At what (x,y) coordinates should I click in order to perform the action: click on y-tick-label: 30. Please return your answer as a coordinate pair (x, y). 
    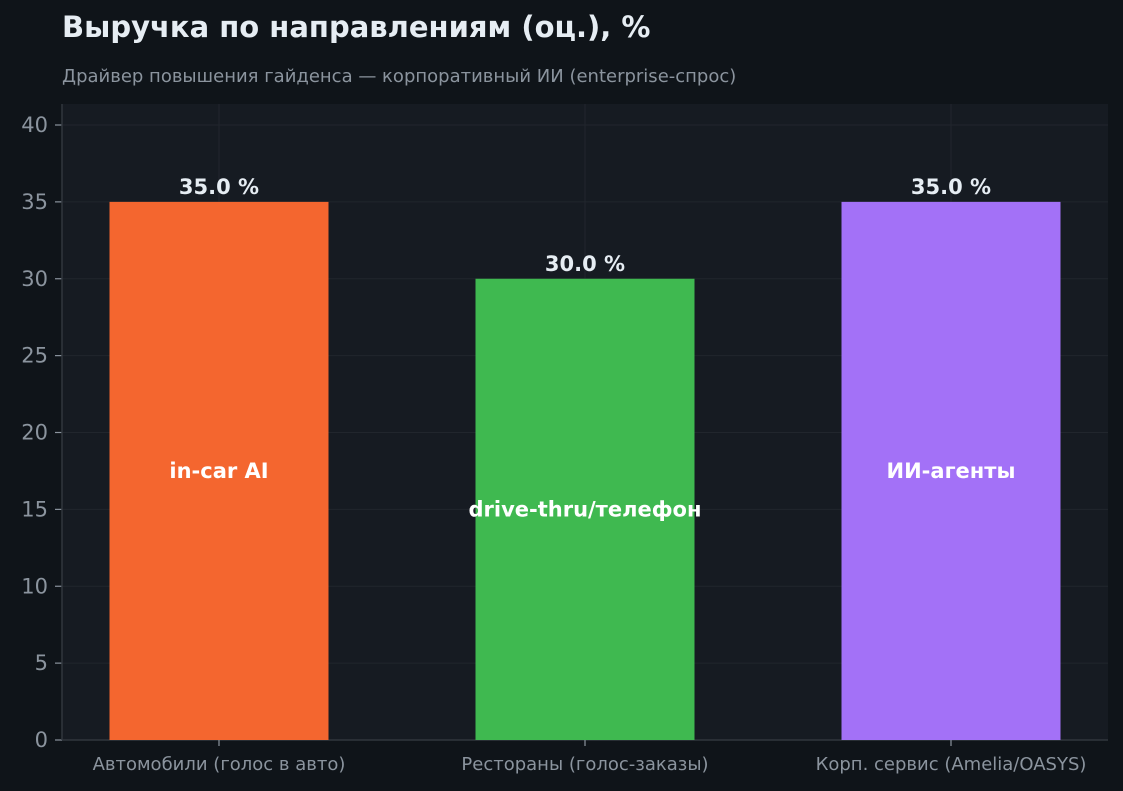
    Looking at the image, I should click on (34, 279).